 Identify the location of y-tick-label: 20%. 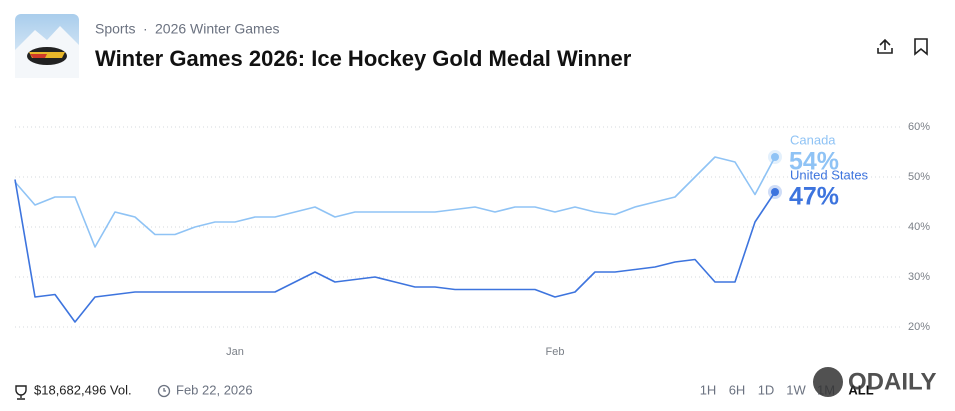
(919, 327).